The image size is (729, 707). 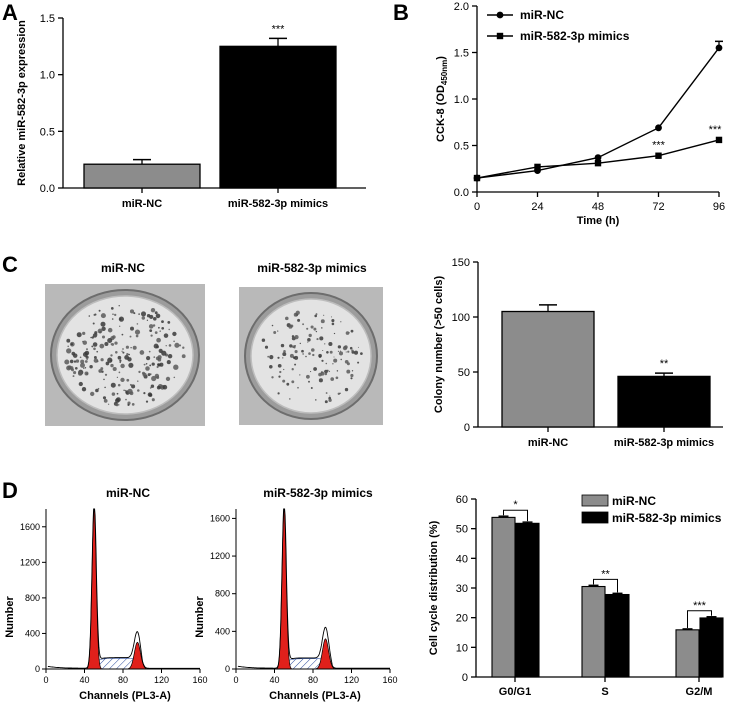 I want to click on petri-dish-photo-mimics, so click(x=311, y=356).